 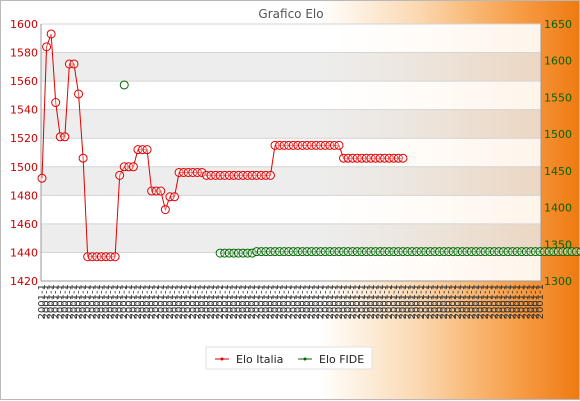 I want to click on series-line, so click(x=400, y=252).